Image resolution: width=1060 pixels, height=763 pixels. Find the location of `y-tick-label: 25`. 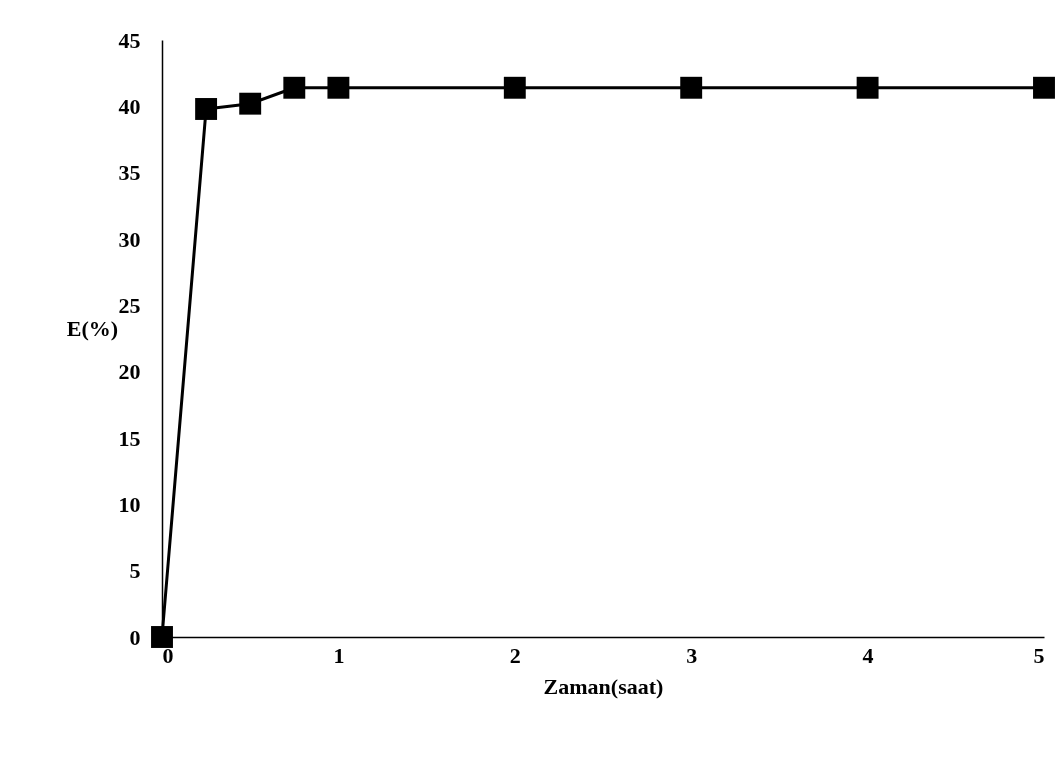

y-tick-label: 25 is located at coordinates (129, 305).